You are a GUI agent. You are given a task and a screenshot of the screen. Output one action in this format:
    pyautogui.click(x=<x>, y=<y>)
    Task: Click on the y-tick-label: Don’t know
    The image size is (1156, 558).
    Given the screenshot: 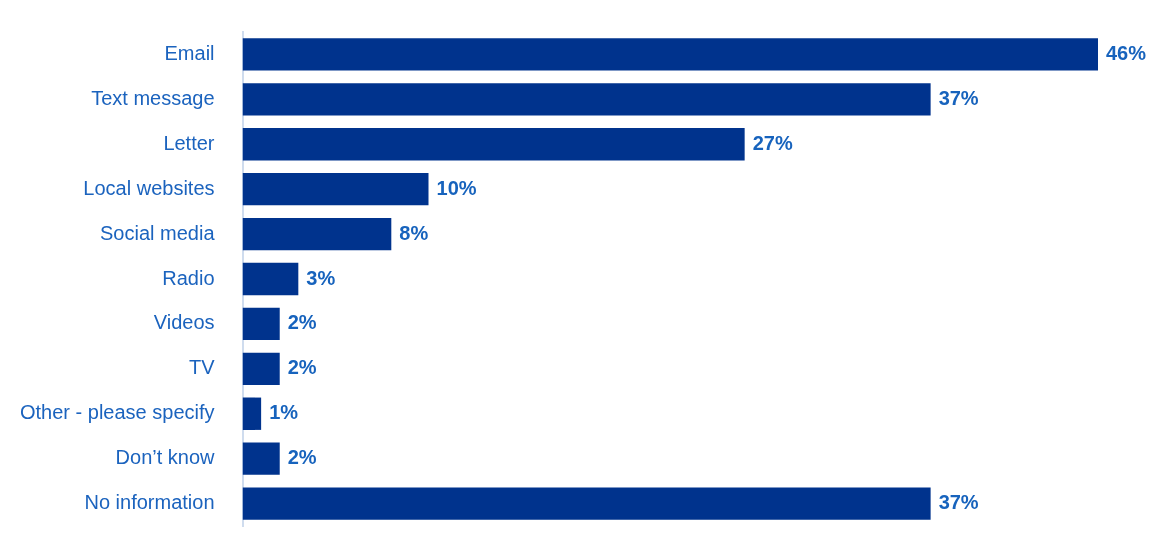 What is the action you would take?
    pyautogui.click(x=165, y=457)
    